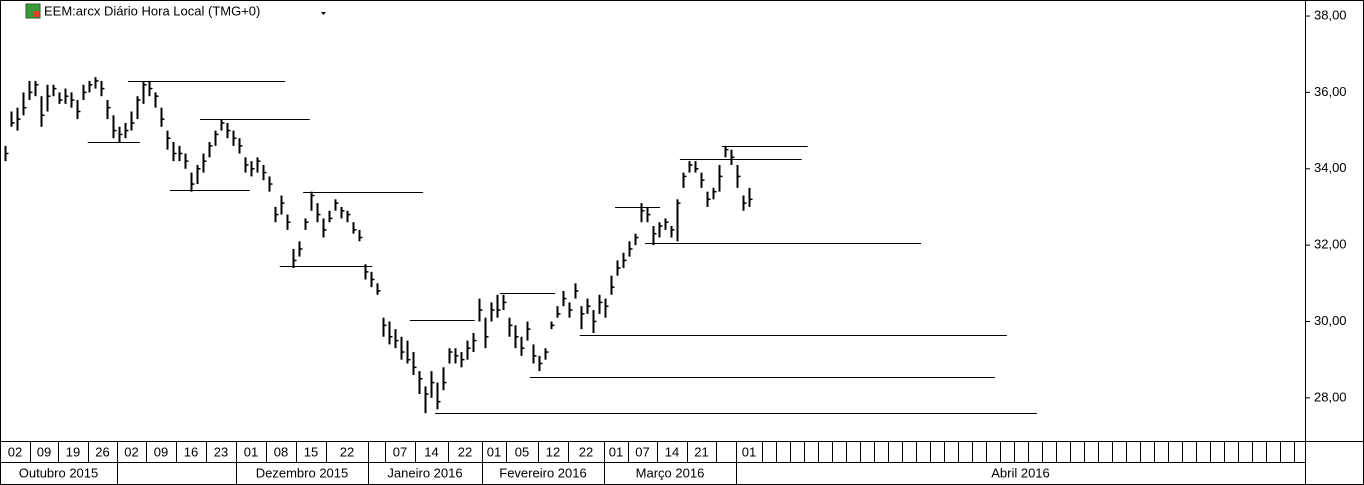 The image size is (1364, 485). What do you see at coordinates (522, 451) in the screenshot?
I see `week-label: 05` at bounding box center [522, 451].